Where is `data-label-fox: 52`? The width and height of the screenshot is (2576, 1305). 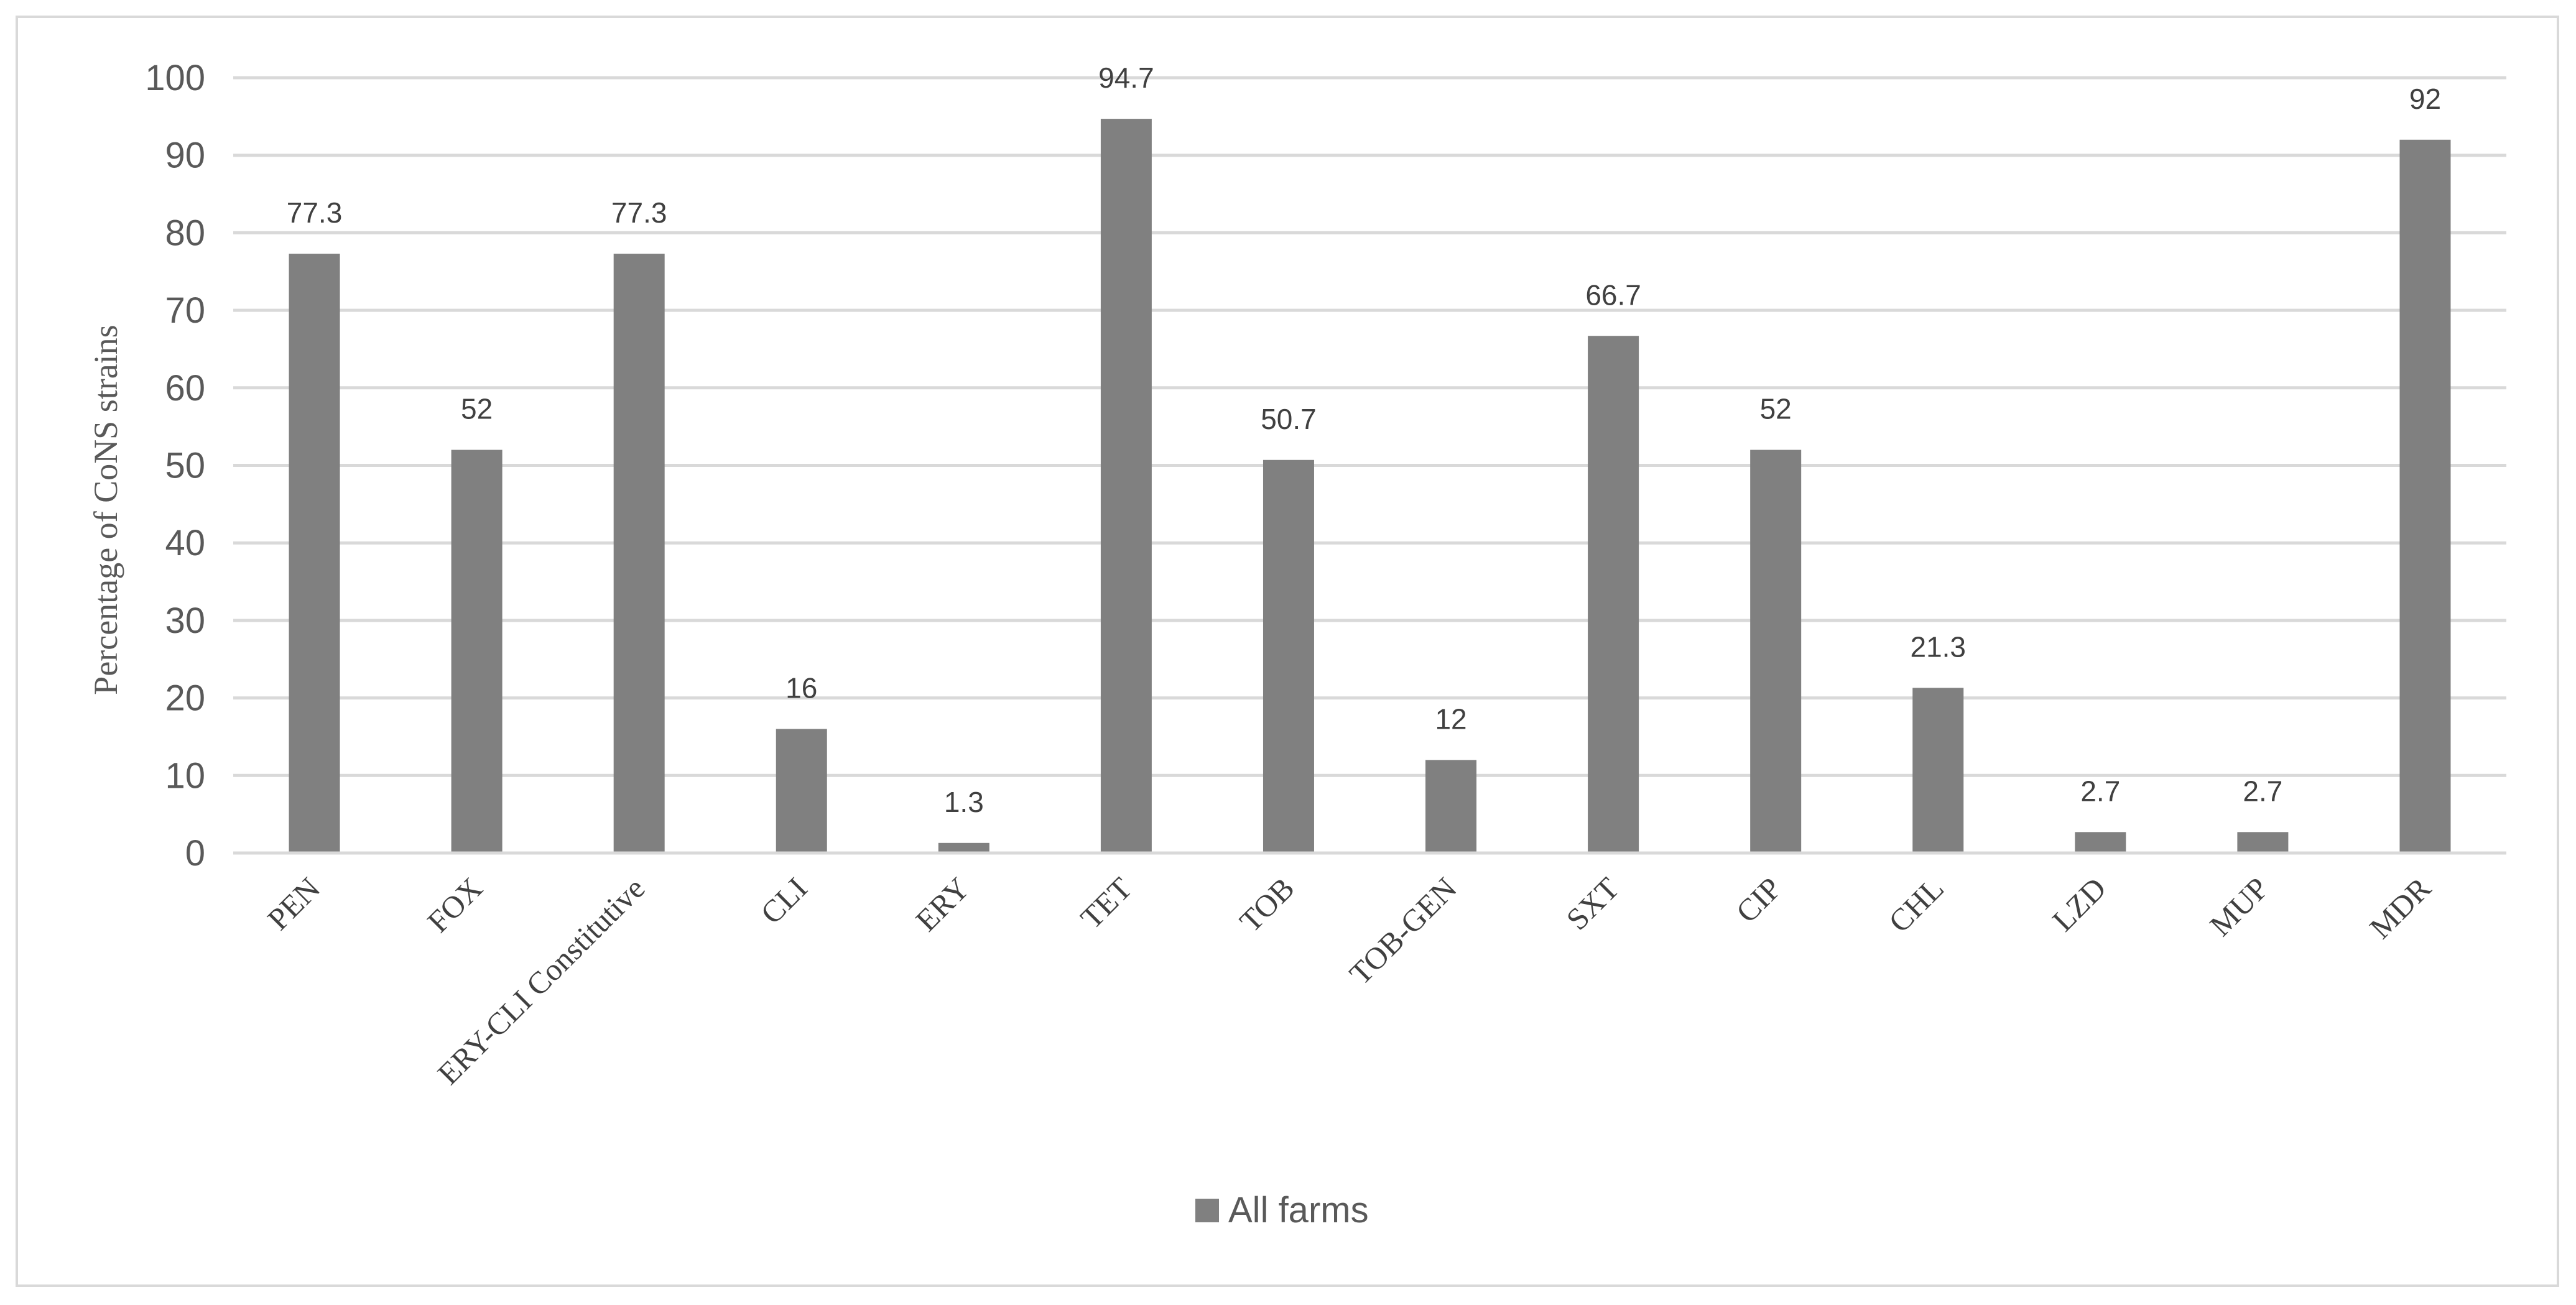 data-label-fox: 52 is located at coordinates (477, 409).